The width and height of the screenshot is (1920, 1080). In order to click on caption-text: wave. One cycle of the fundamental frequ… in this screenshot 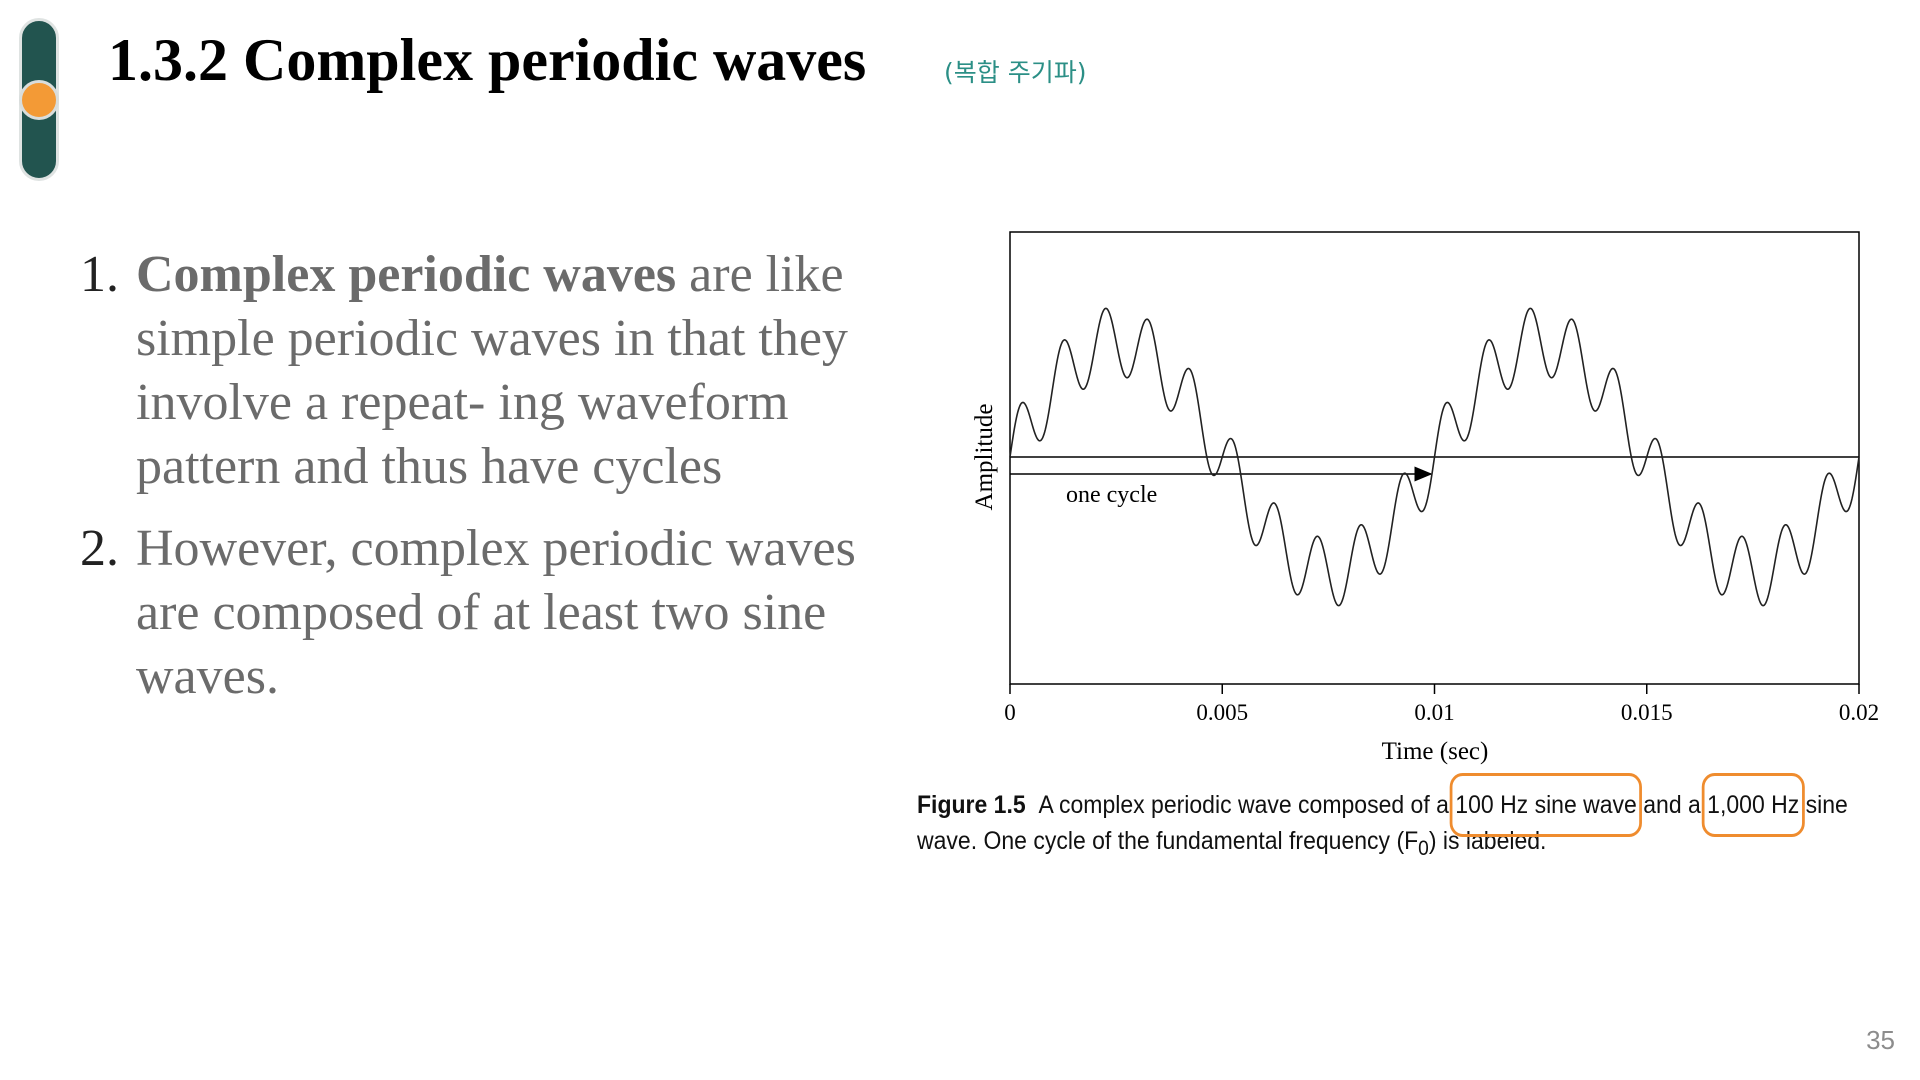, I will do `click(1168, 841)`.